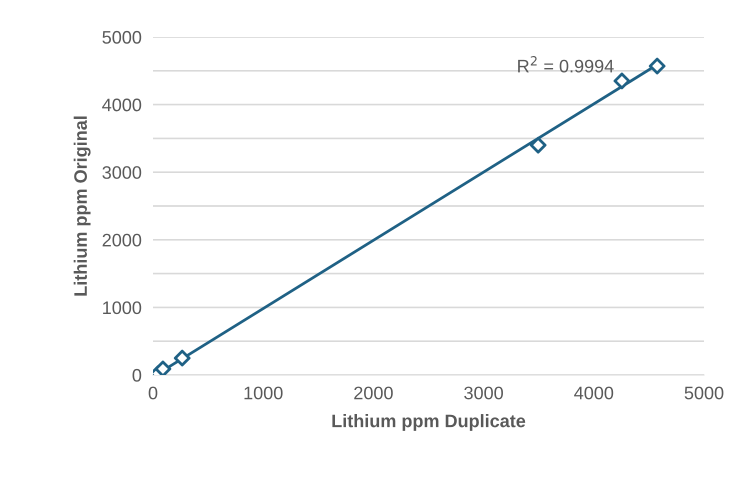 The image size is (746, 483). I want to click on x-tick-label: 5000, so click(704, 393).